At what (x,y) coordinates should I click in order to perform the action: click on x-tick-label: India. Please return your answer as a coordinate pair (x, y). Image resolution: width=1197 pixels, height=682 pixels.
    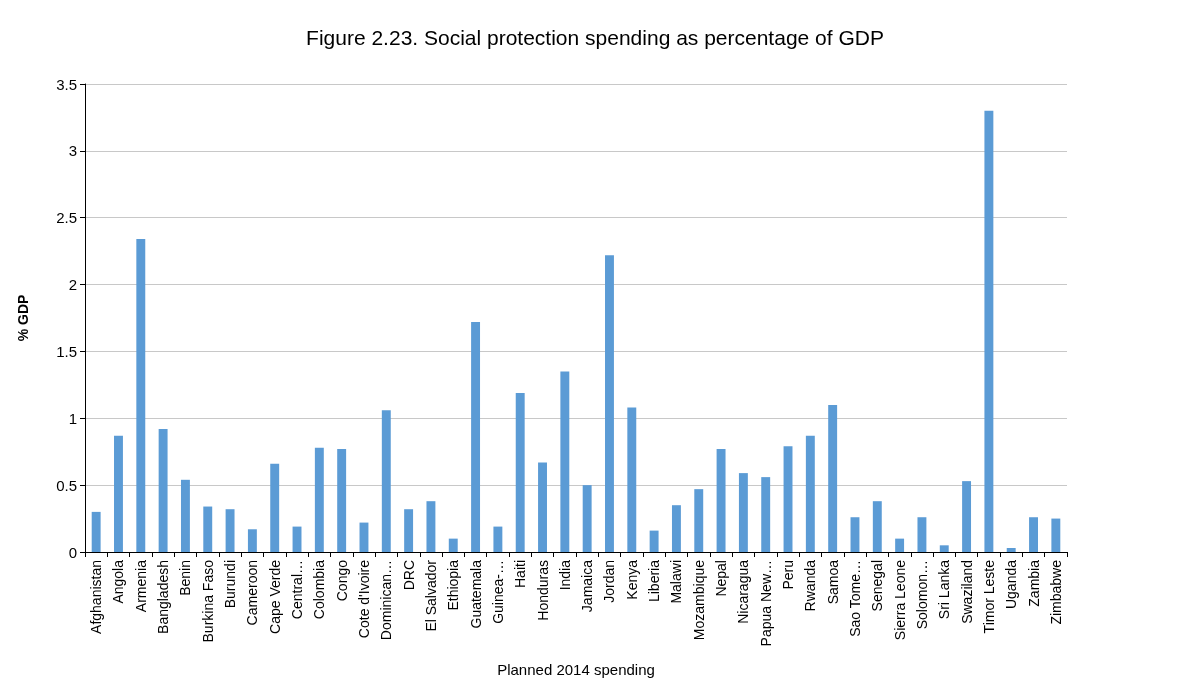
    Looking at the image, I should click on (564, 575).